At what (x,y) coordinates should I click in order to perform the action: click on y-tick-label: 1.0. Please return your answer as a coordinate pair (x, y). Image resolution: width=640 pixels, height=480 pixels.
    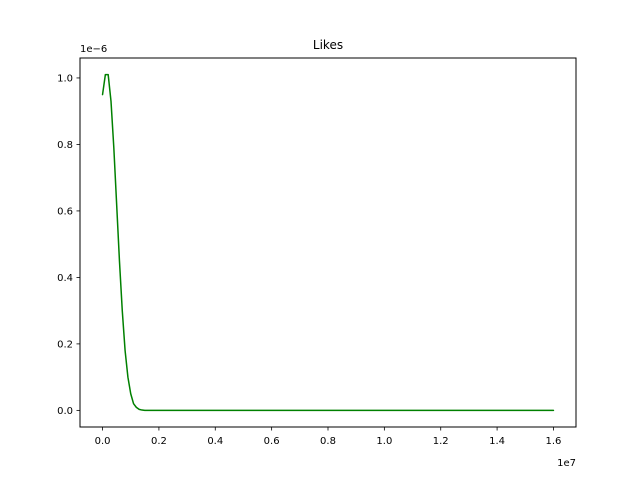
    Looking at the image, I should click on (65, 78).